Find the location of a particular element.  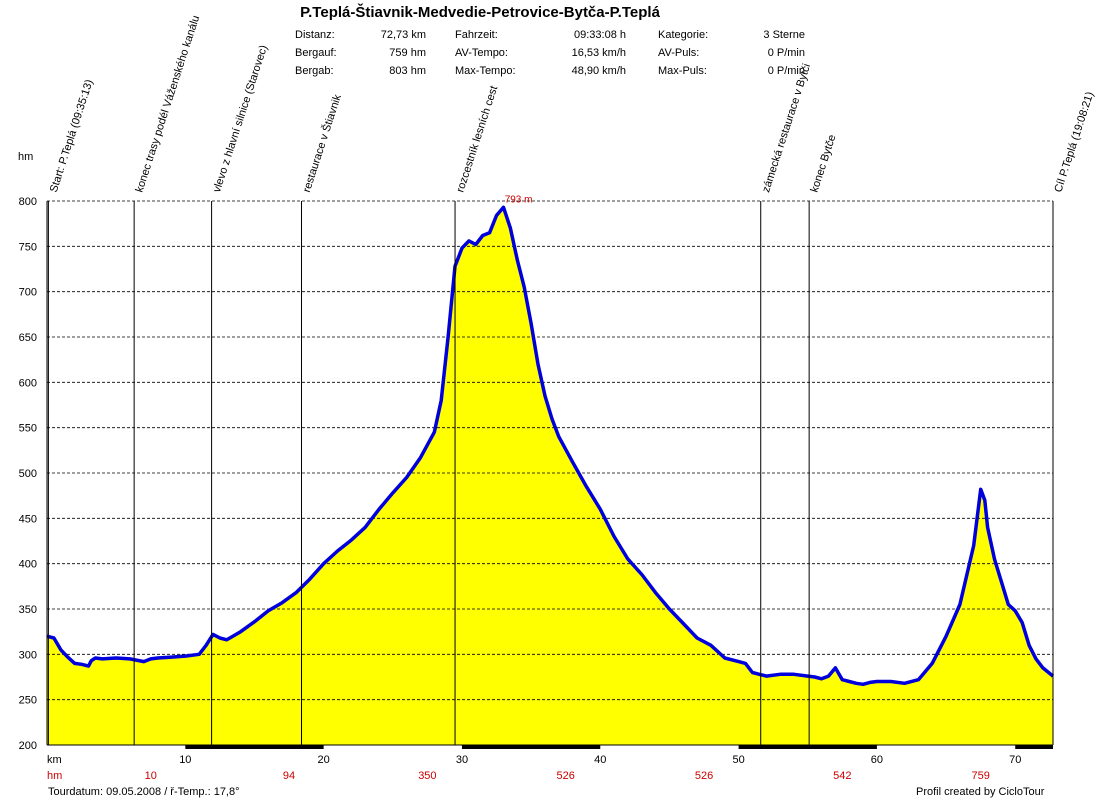

y-tick-label-350: 350 is located at coordinates (28, 610).